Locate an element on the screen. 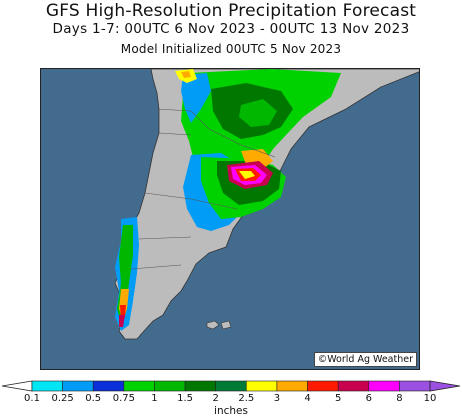 The height and width of the screenshot is (417, 462). precip-zone-core-yellow is located at coordinates (247, 175).